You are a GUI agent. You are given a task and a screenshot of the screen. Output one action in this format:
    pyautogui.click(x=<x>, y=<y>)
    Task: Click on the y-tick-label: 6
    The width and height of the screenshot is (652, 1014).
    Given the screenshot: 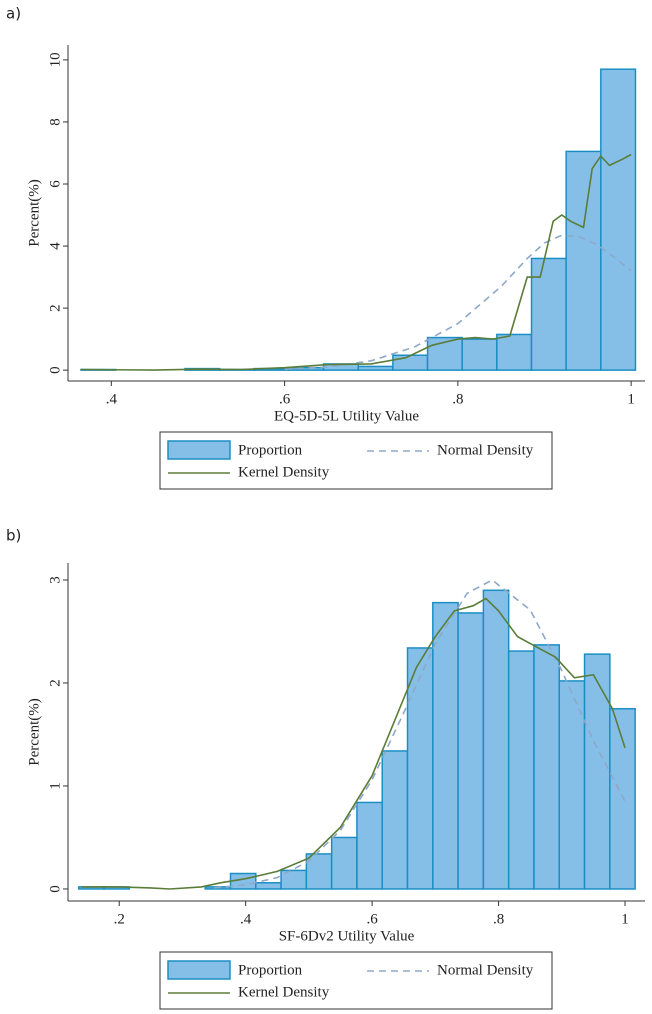 What is the action you would take?
    pyautogui.click(x=55, y=184)
    